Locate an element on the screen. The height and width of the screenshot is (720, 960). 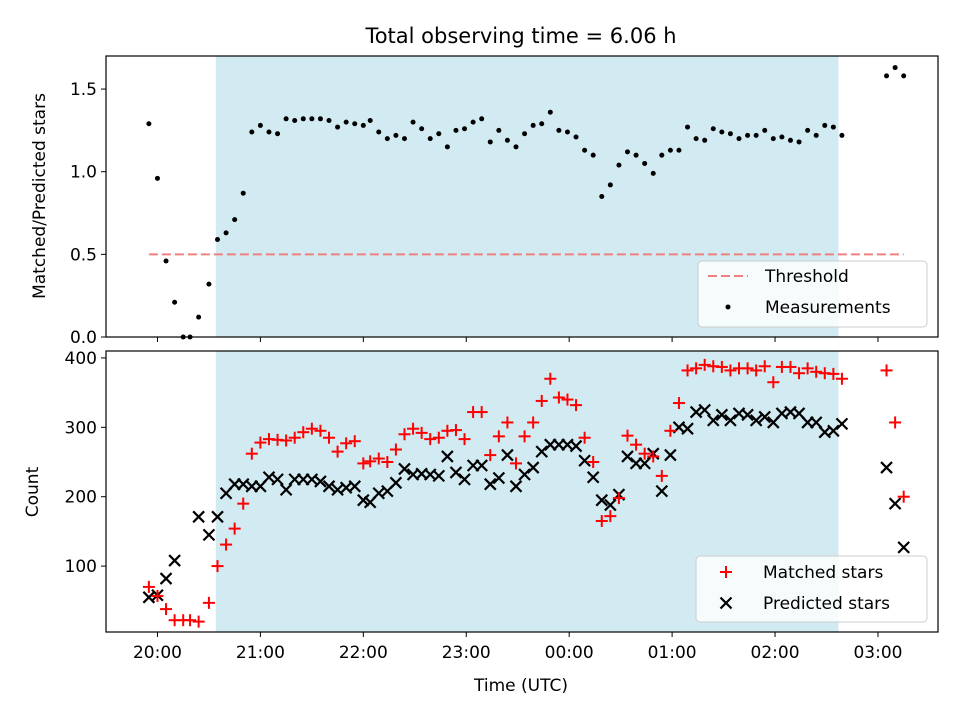
predicted-point-78-b is located at coordinates (833, 431).